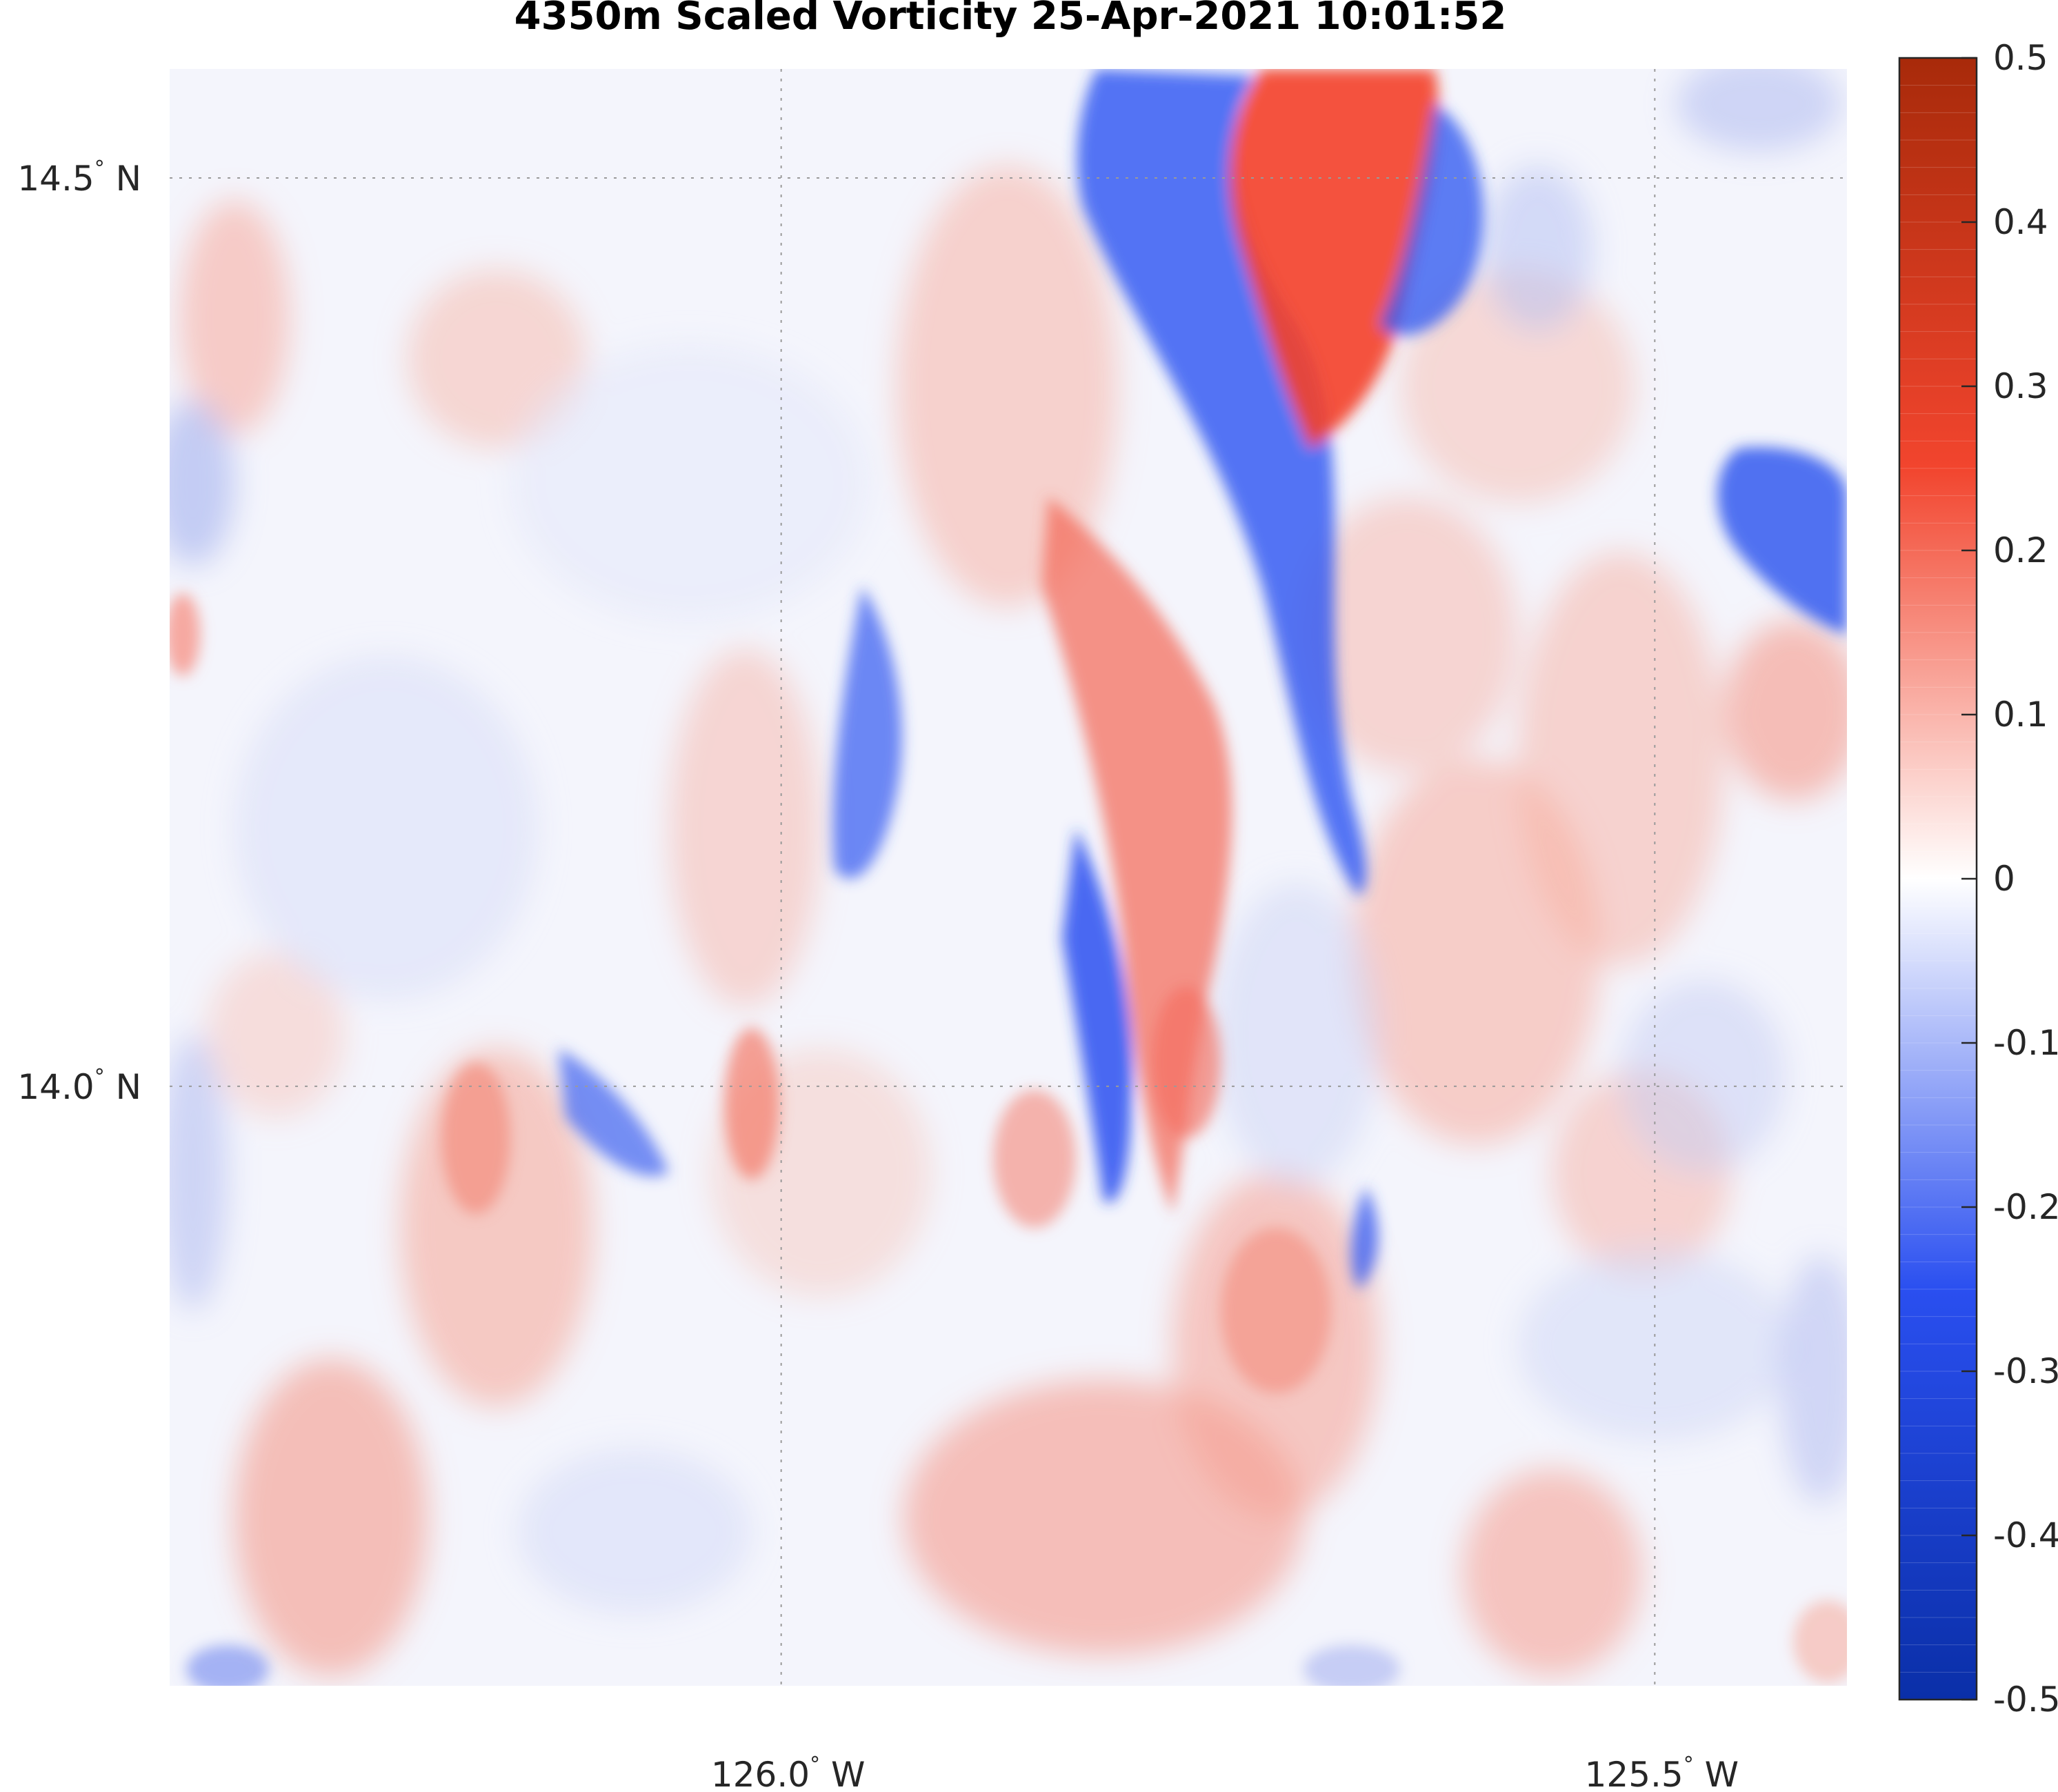 The width and height of the screenshot is (2058, 1792). What do you see at coordinates (2025, 1535) in the screenshot?
I see `colorbar-tick-label: -0.4` at bounding box center [2025, 1535].